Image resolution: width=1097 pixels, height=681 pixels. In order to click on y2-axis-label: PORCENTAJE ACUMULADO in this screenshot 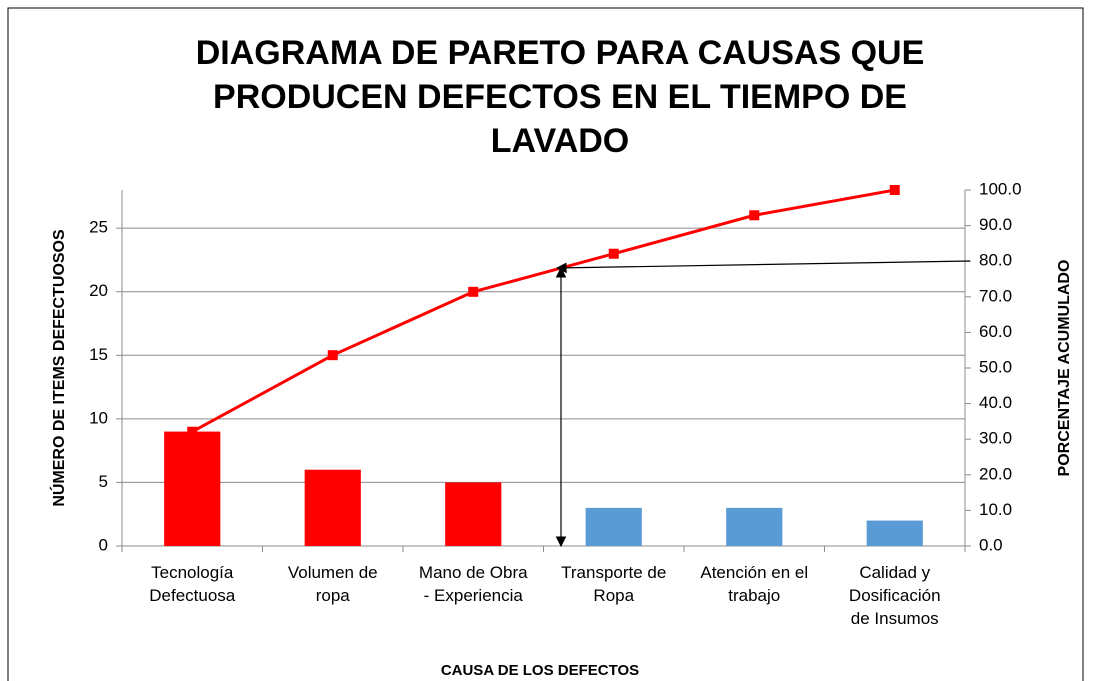, I will do `click(1064, 368)`.